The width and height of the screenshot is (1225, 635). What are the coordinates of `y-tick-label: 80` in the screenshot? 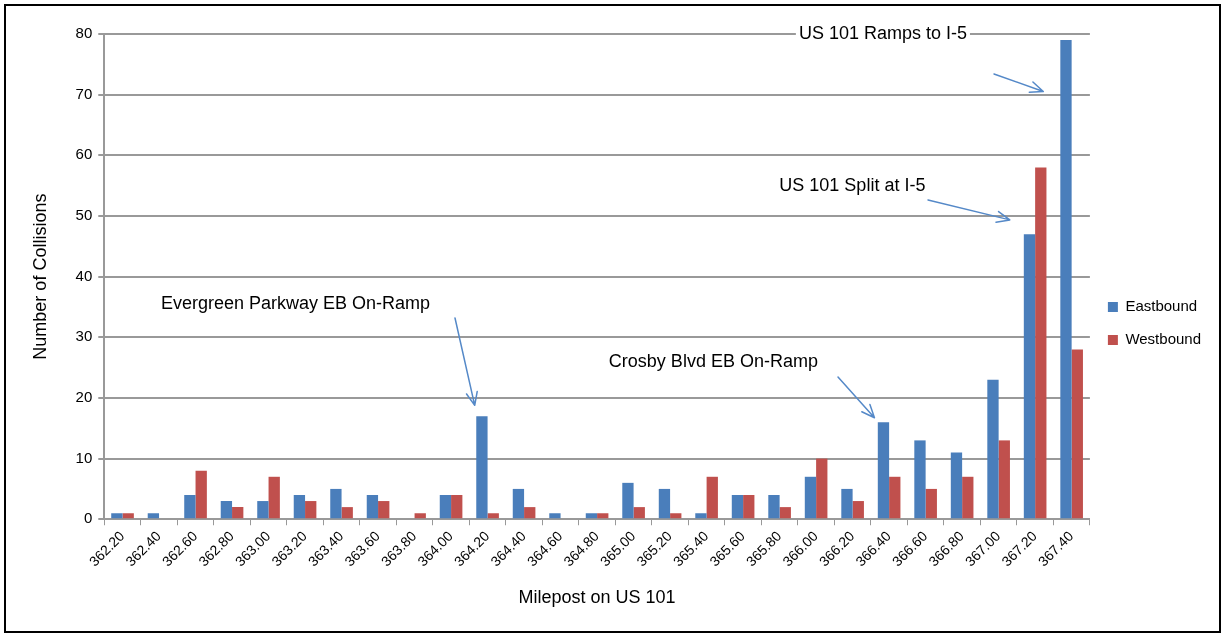 It's located at (84, 33).